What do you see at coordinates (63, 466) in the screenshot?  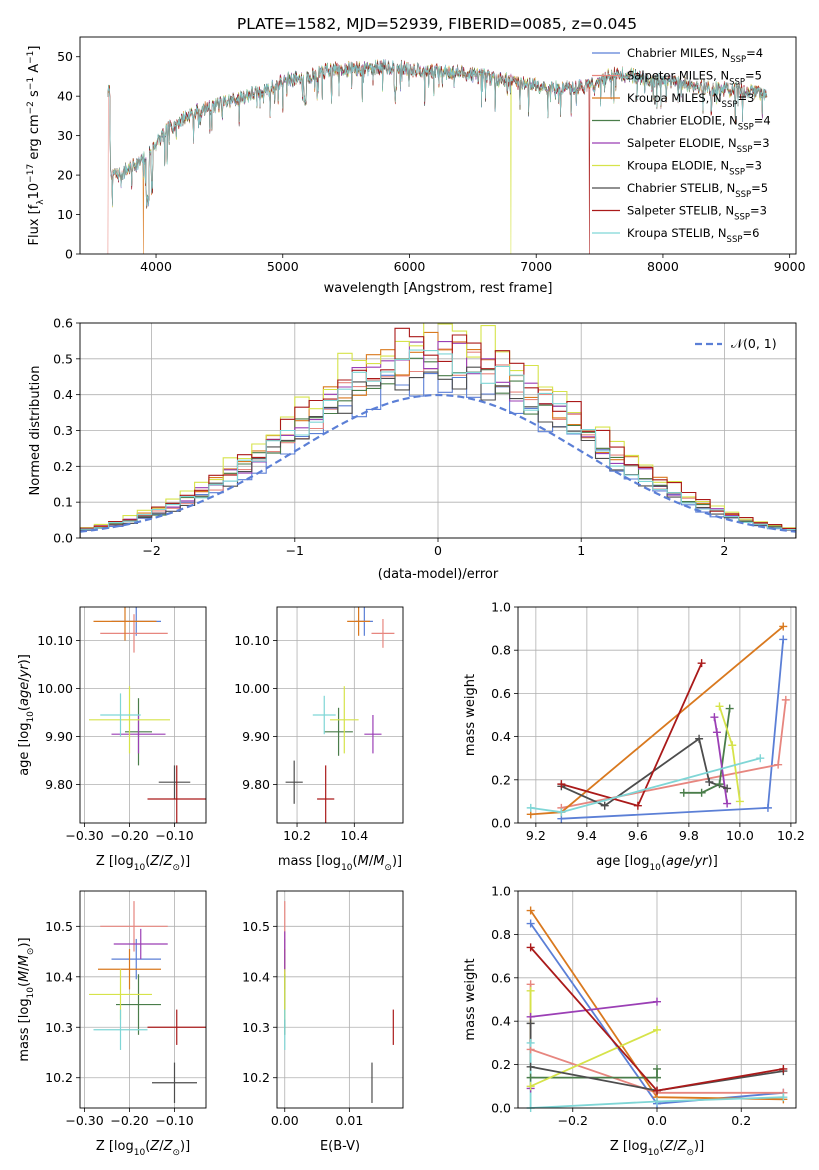 I see `y-tick-label: 0.2` at bounding box center [63, 466].